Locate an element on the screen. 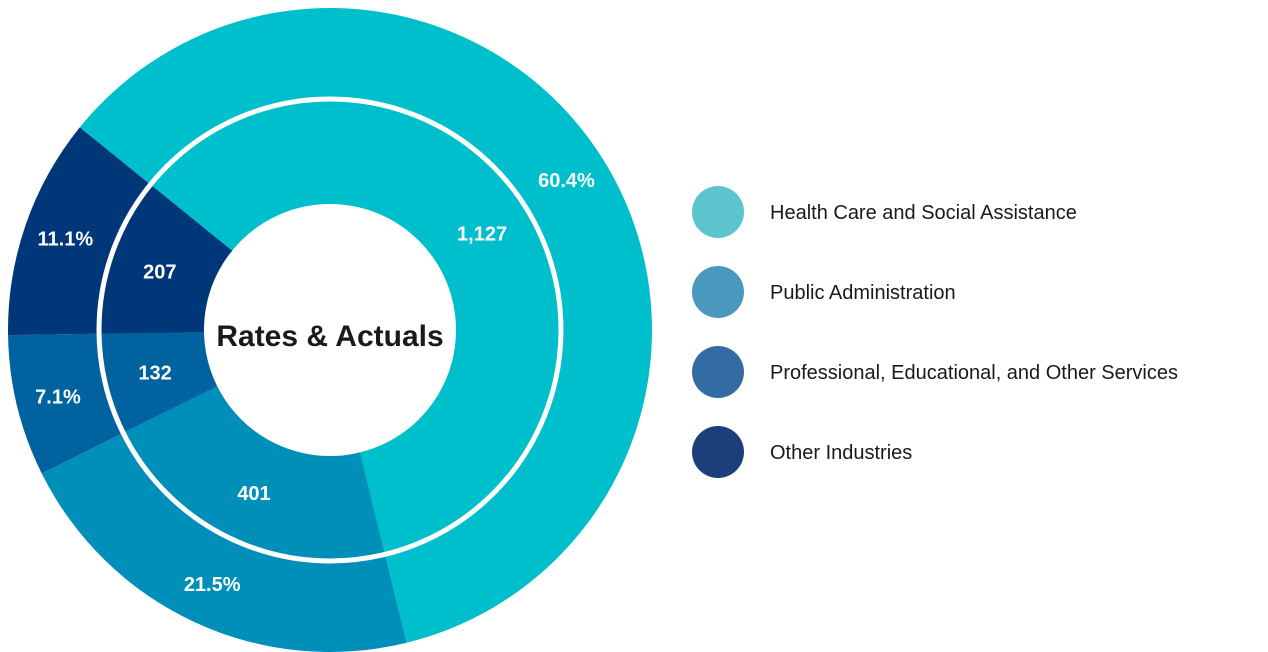  legend-swatch-professional-educational-and-other-services is located at coordinates (718, 372).